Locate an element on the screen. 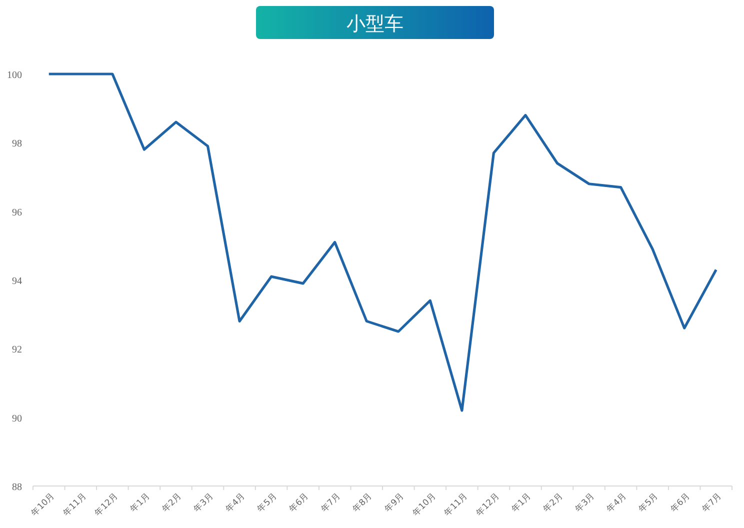 The width and height of the screenshot is (744, 528). y-tick-label: 94 is located at coordinates (17, 281).